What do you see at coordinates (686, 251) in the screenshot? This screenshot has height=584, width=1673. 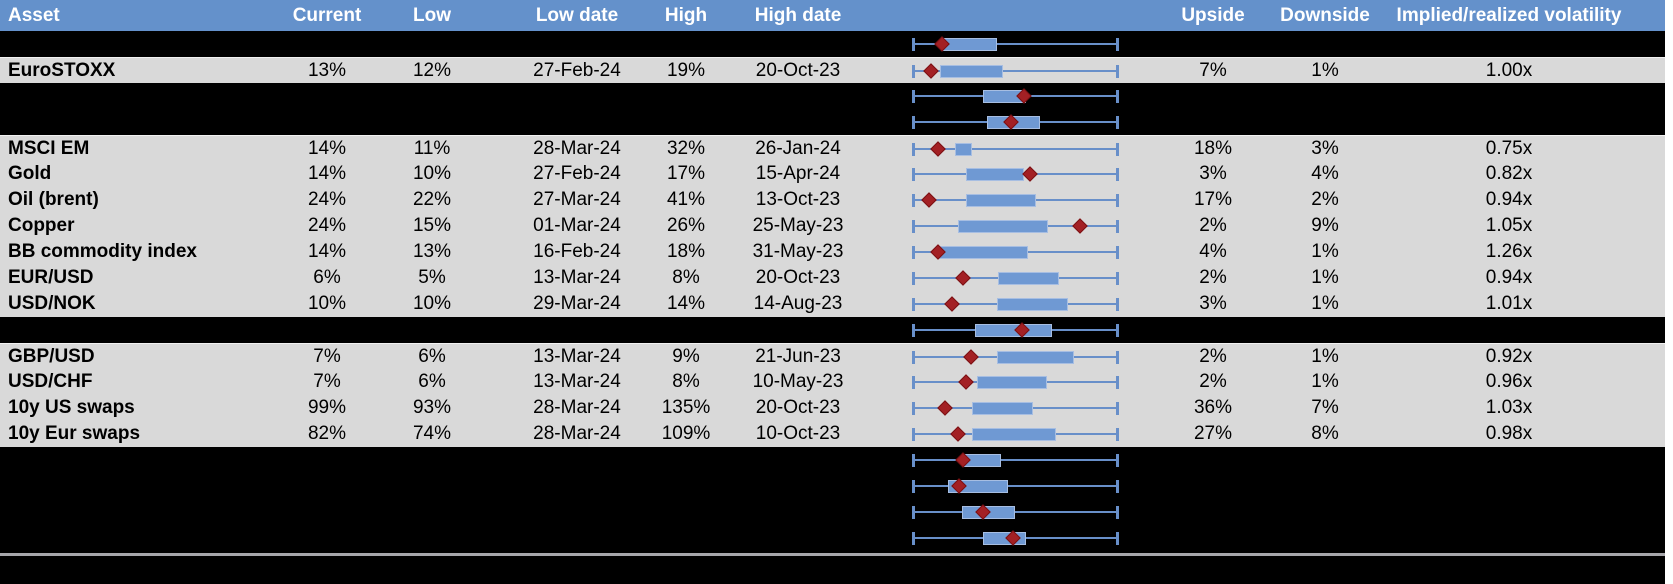 I see `high-cell: 18%` at bounding box center [686, 251].